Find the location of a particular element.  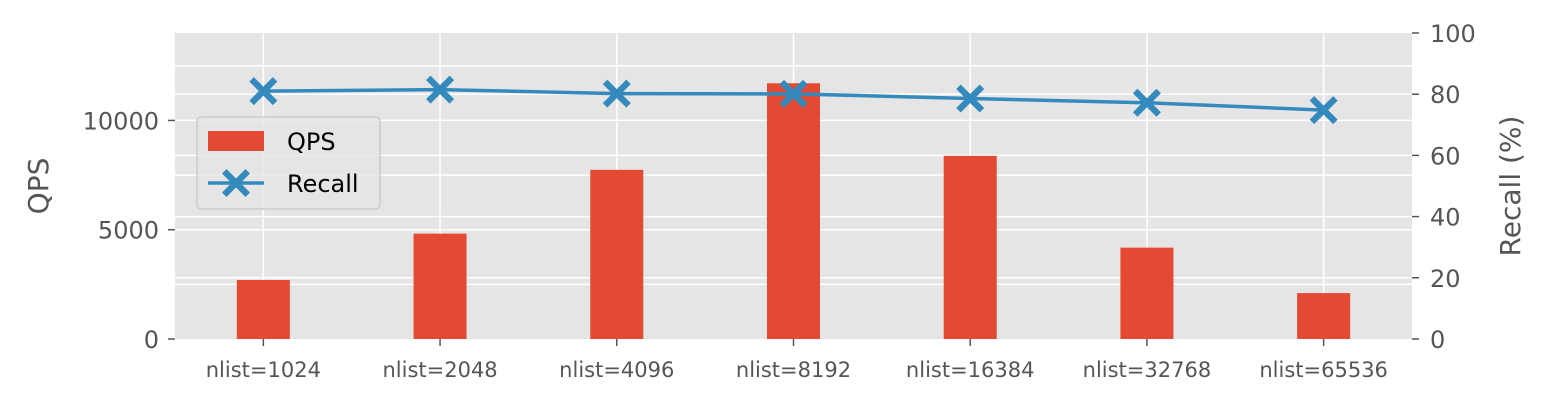

x-tick-label: nlist=1024 is located at coordinates (263, 370).